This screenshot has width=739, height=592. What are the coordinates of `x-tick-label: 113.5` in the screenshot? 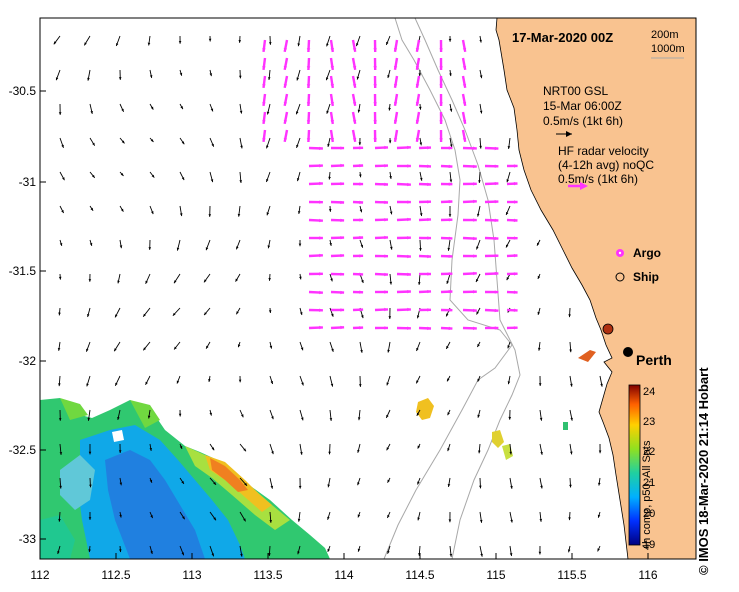 It's located at (267, 575).